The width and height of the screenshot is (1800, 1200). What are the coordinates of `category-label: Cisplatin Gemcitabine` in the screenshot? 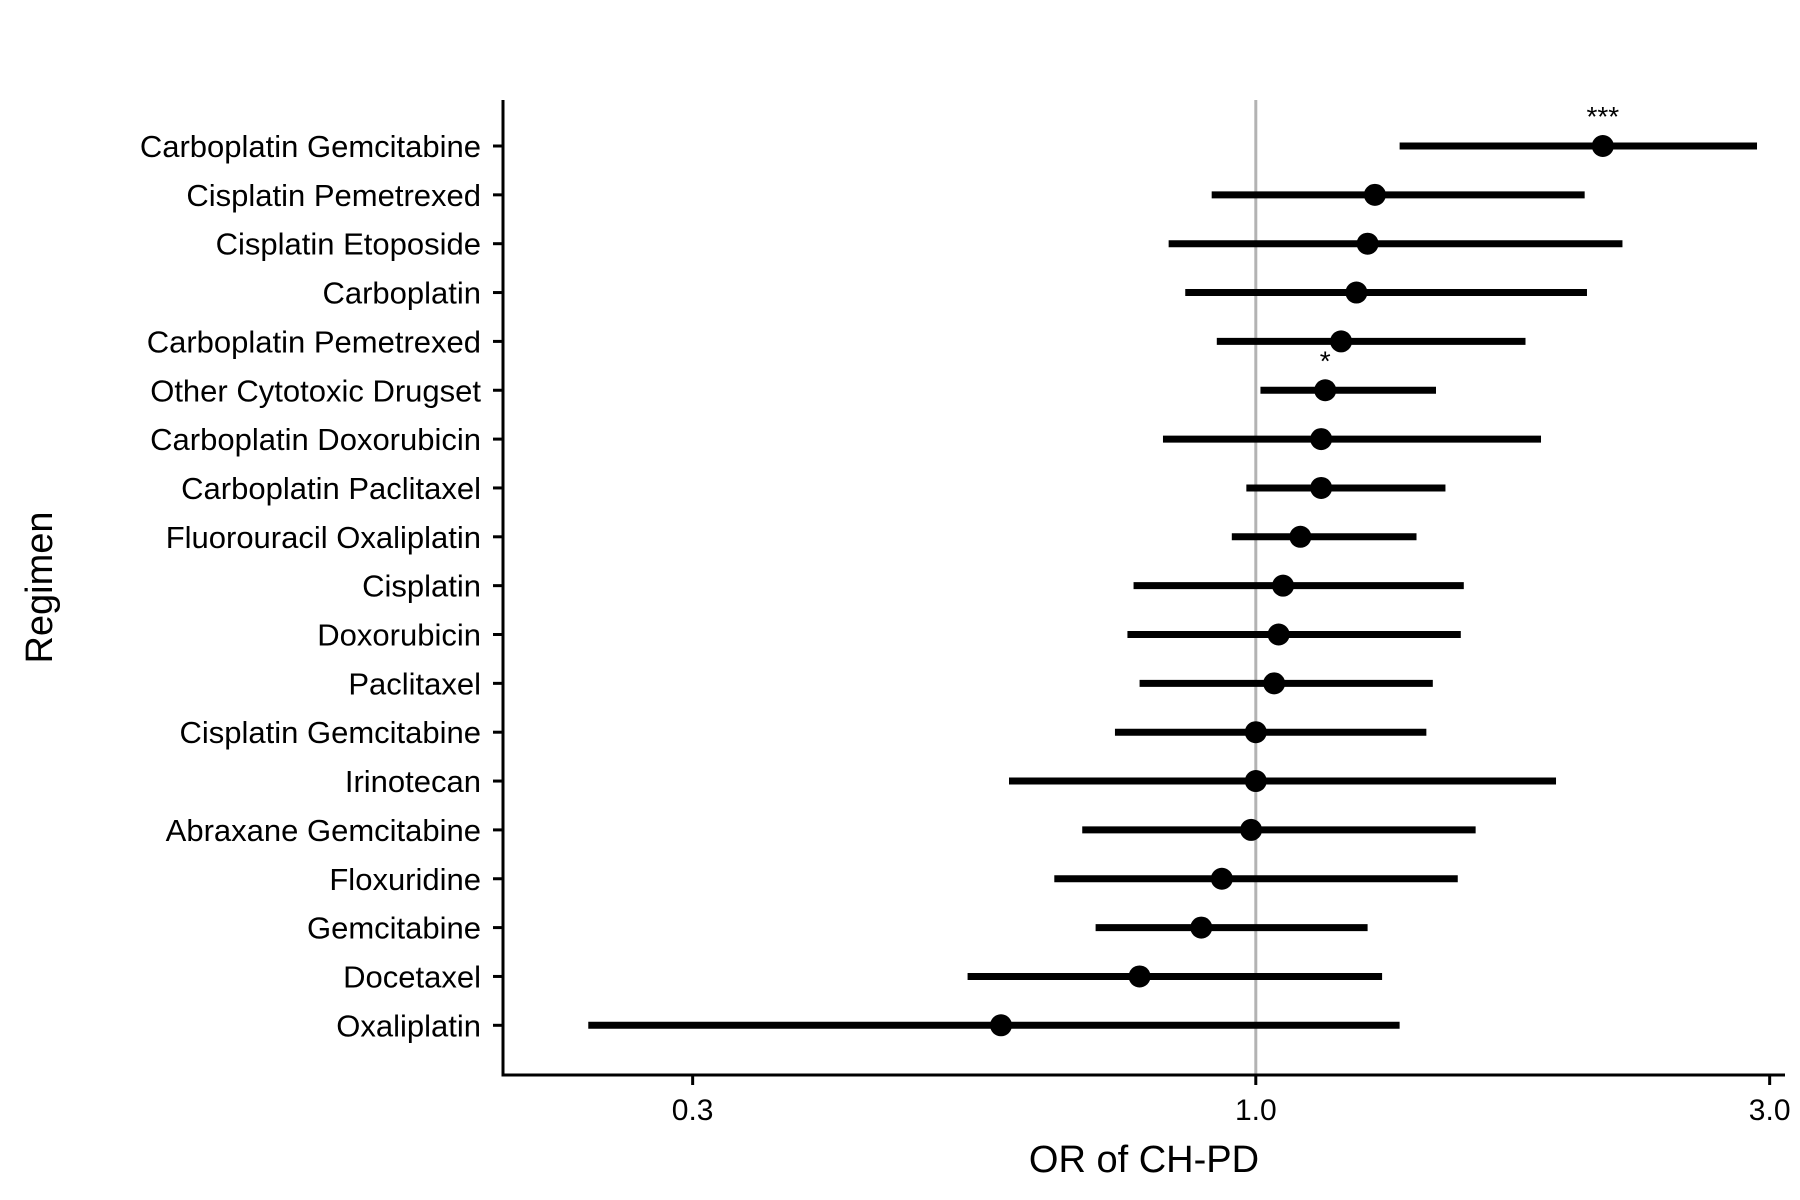 It's located at (330, 732).